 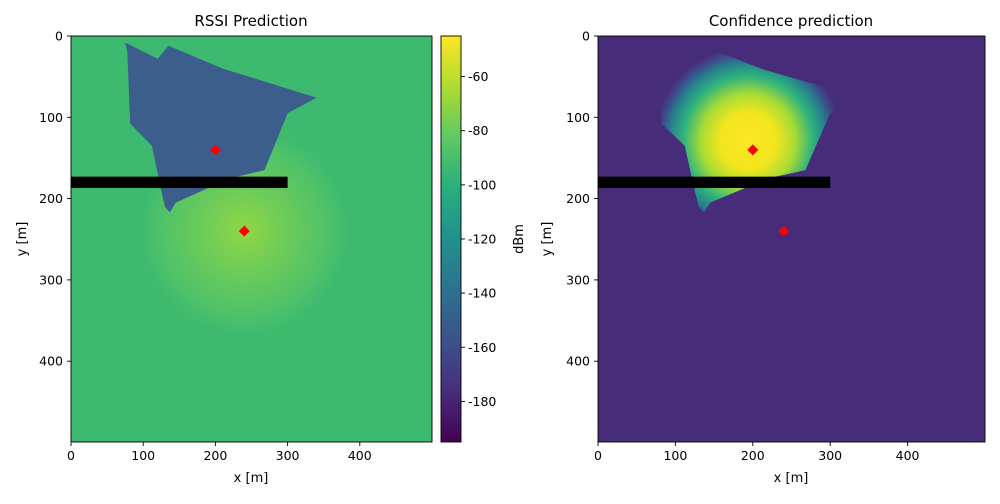 What do you see at coordinates (482, 293) in the screenshot?
I see `colorbar-tick-label: -140` at bounding box center [482, 293].